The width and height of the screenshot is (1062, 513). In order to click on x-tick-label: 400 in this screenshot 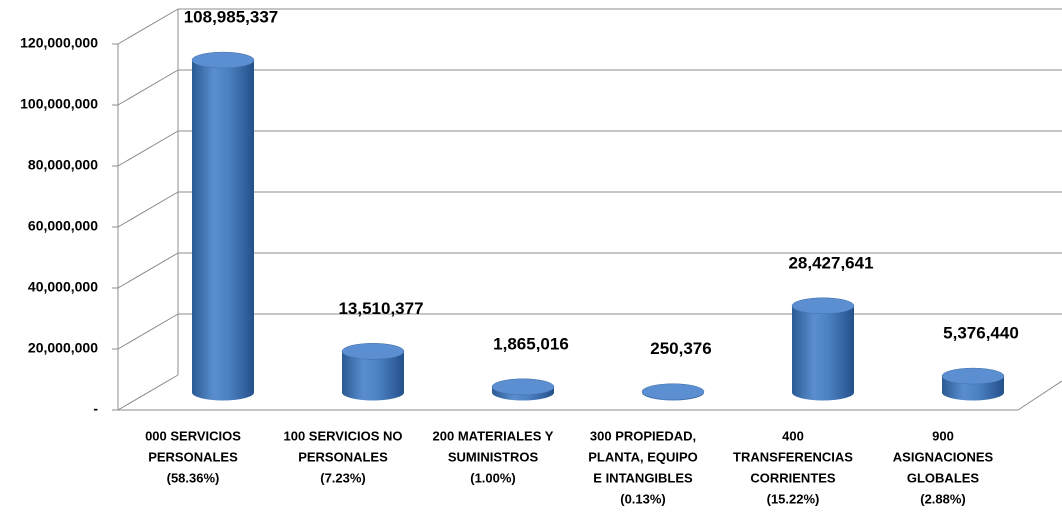, I will do `click(793, 435)`.